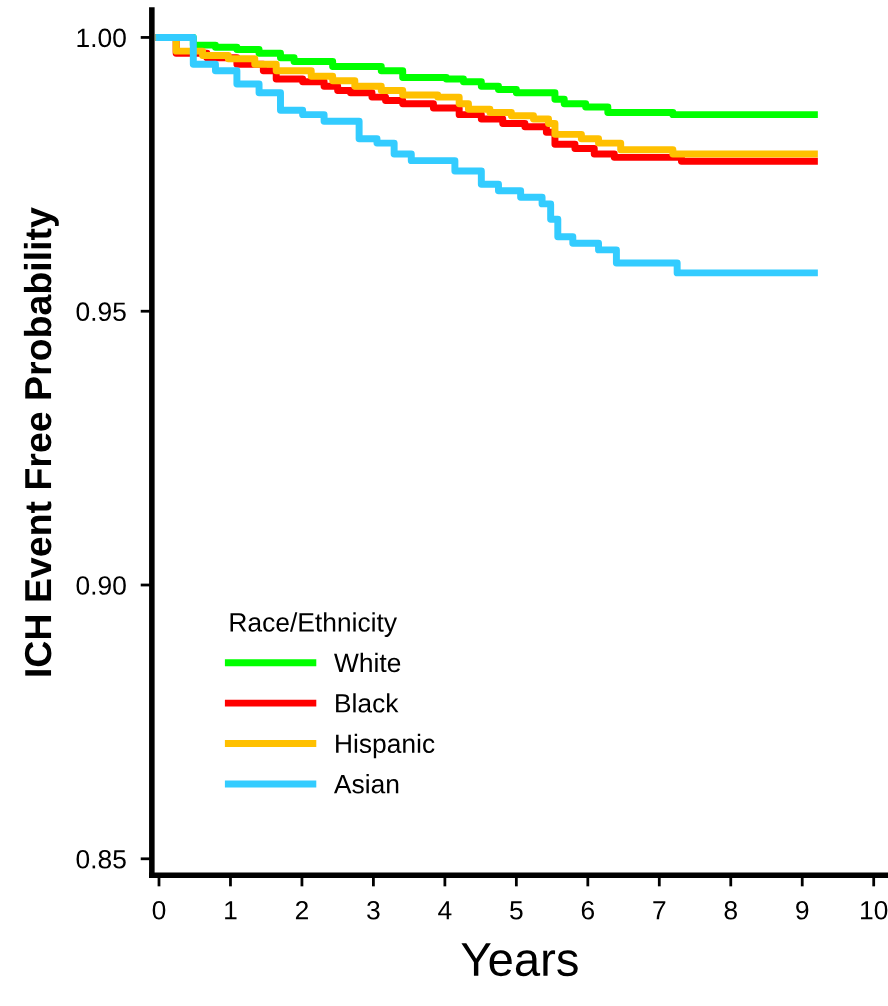 Image resolution: width=888 pixels, height=1006 pixels. Describe the element at coordinates (373, 910) in the screenshot. I see `x-tick-label: 3` at that location.